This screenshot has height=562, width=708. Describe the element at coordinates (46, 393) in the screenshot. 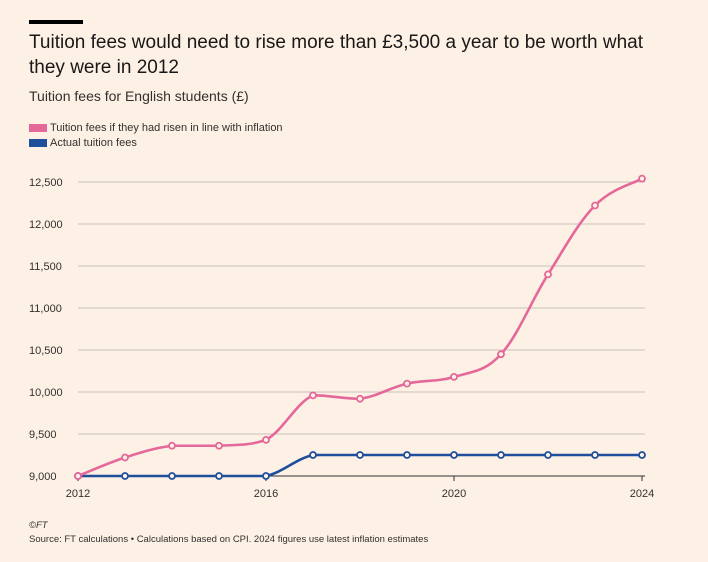

I see `y-tick-label: 10,000` at that location.